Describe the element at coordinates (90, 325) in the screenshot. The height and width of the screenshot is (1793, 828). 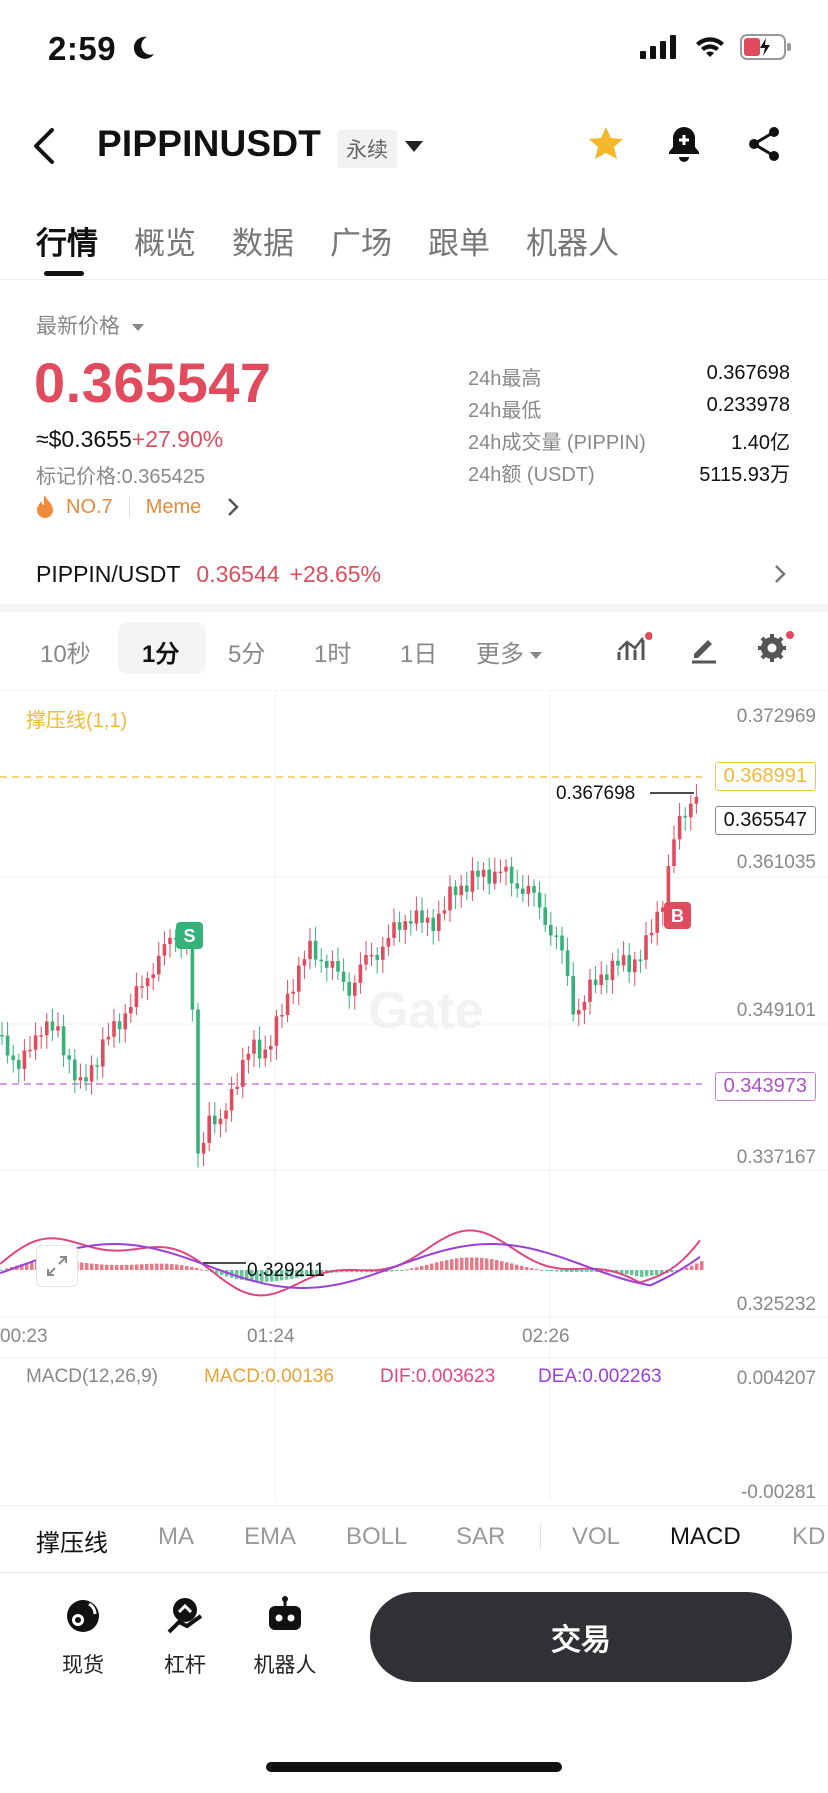
I see `latest-price-label: 最新价格` at that location.